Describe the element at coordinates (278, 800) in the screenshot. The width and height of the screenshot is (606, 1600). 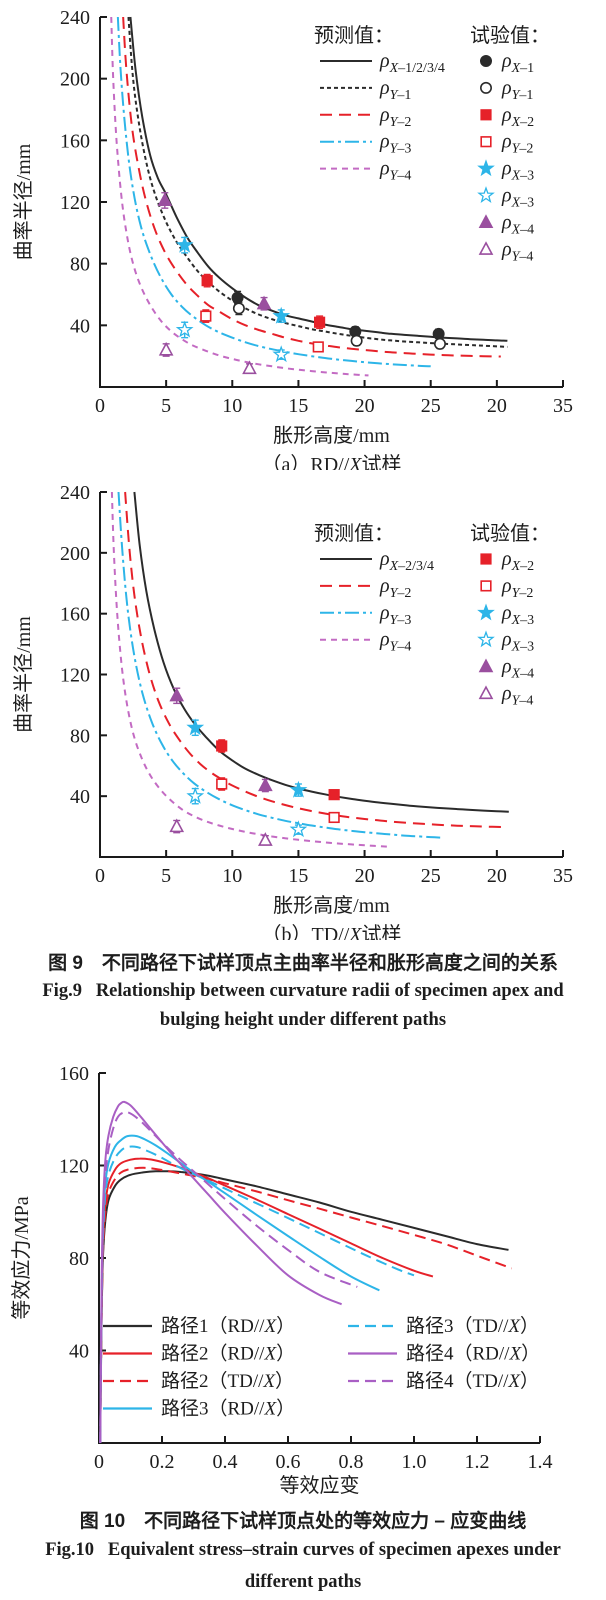
I see `series-Y–2-square` at that location.